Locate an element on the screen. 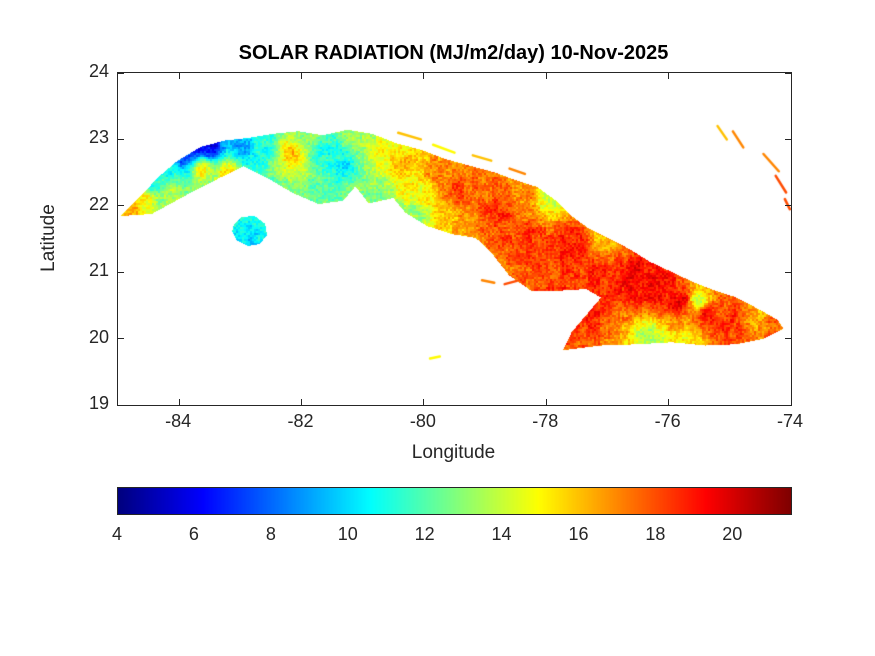 The width and height of the screenshot is (875, 656). x-tick-label: -84 is located at coordinates (178, 421).